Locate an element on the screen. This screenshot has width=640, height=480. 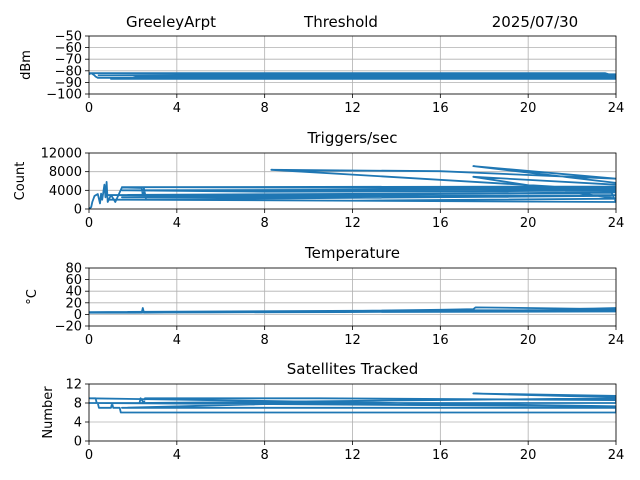
satellites-xtick-label: 12 is located at coordinates (352, 455).